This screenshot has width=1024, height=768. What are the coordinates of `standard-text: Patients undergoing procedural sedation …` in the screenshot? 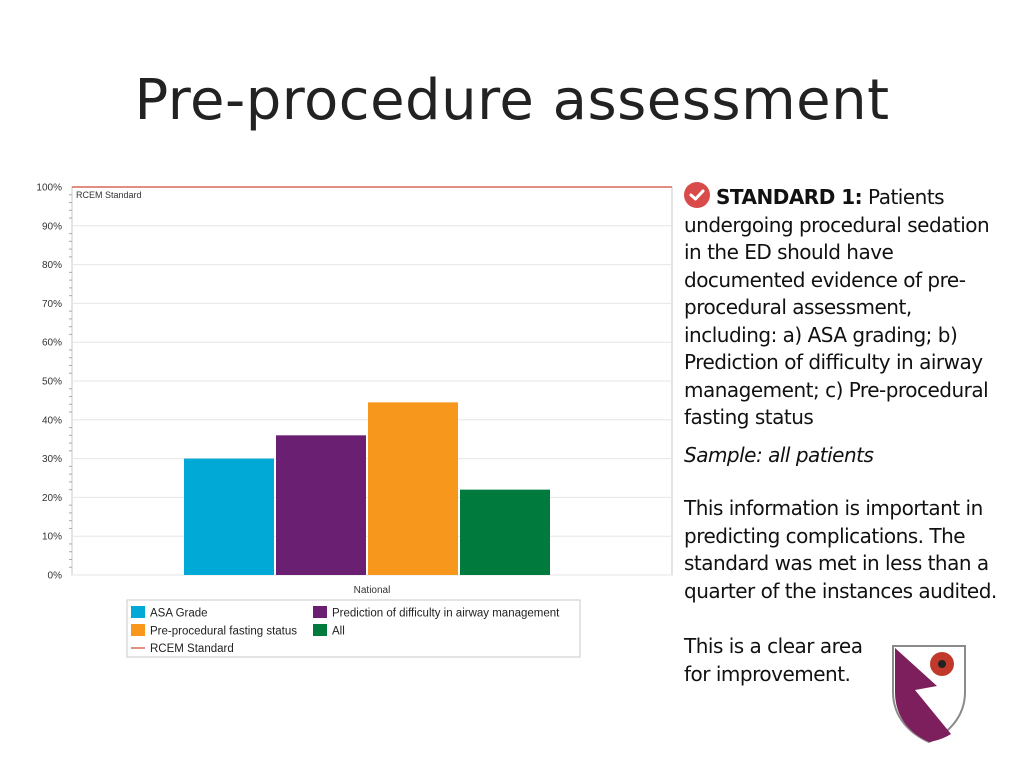 It's located at (837, 307).